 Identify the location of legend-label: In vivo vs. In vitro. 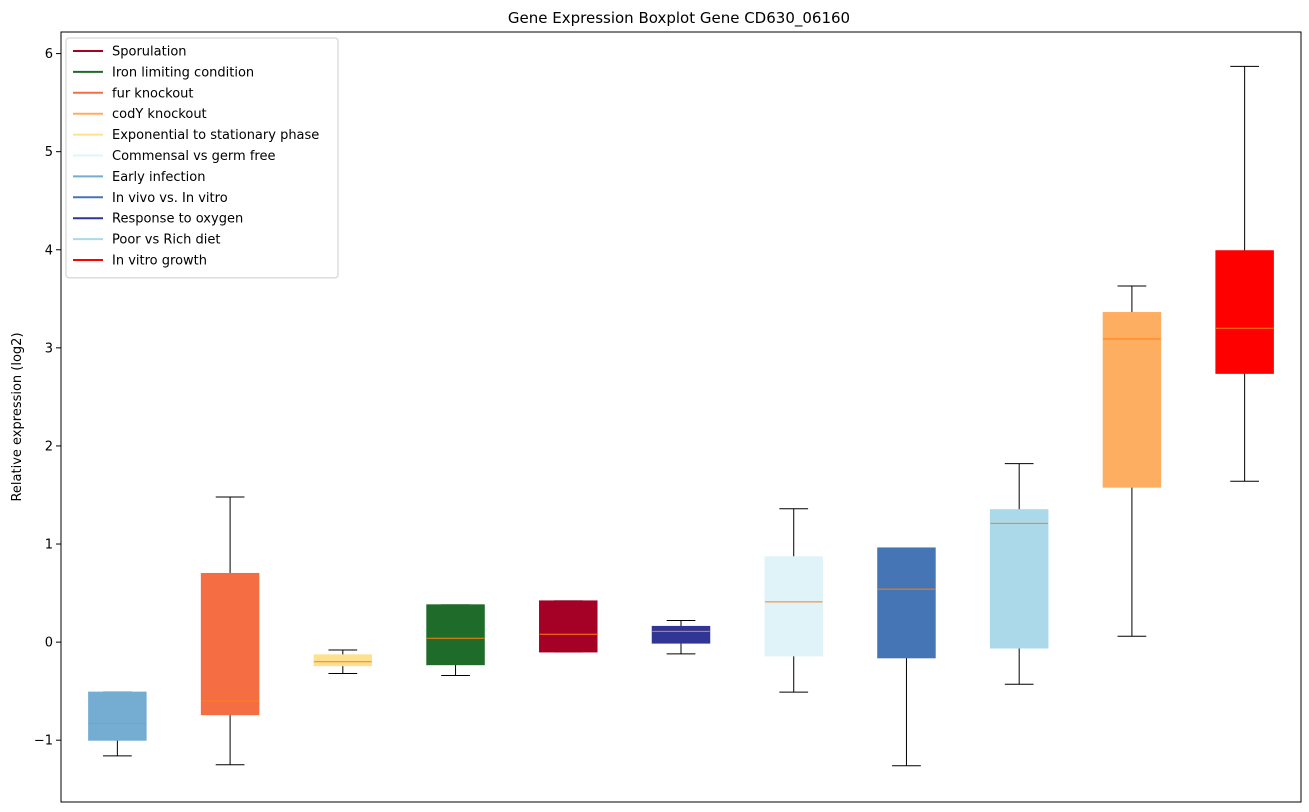
(170, 198).